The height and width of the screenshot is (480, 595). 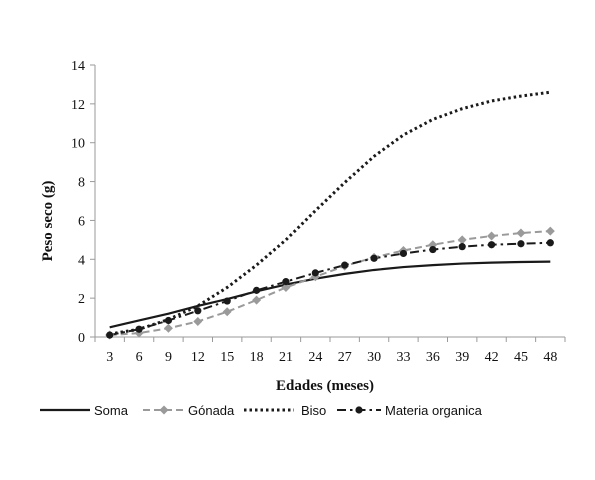 I want to click on y-tick-labels: 0 2 4 6 8 10 12 14, so click(x=78, y=202).